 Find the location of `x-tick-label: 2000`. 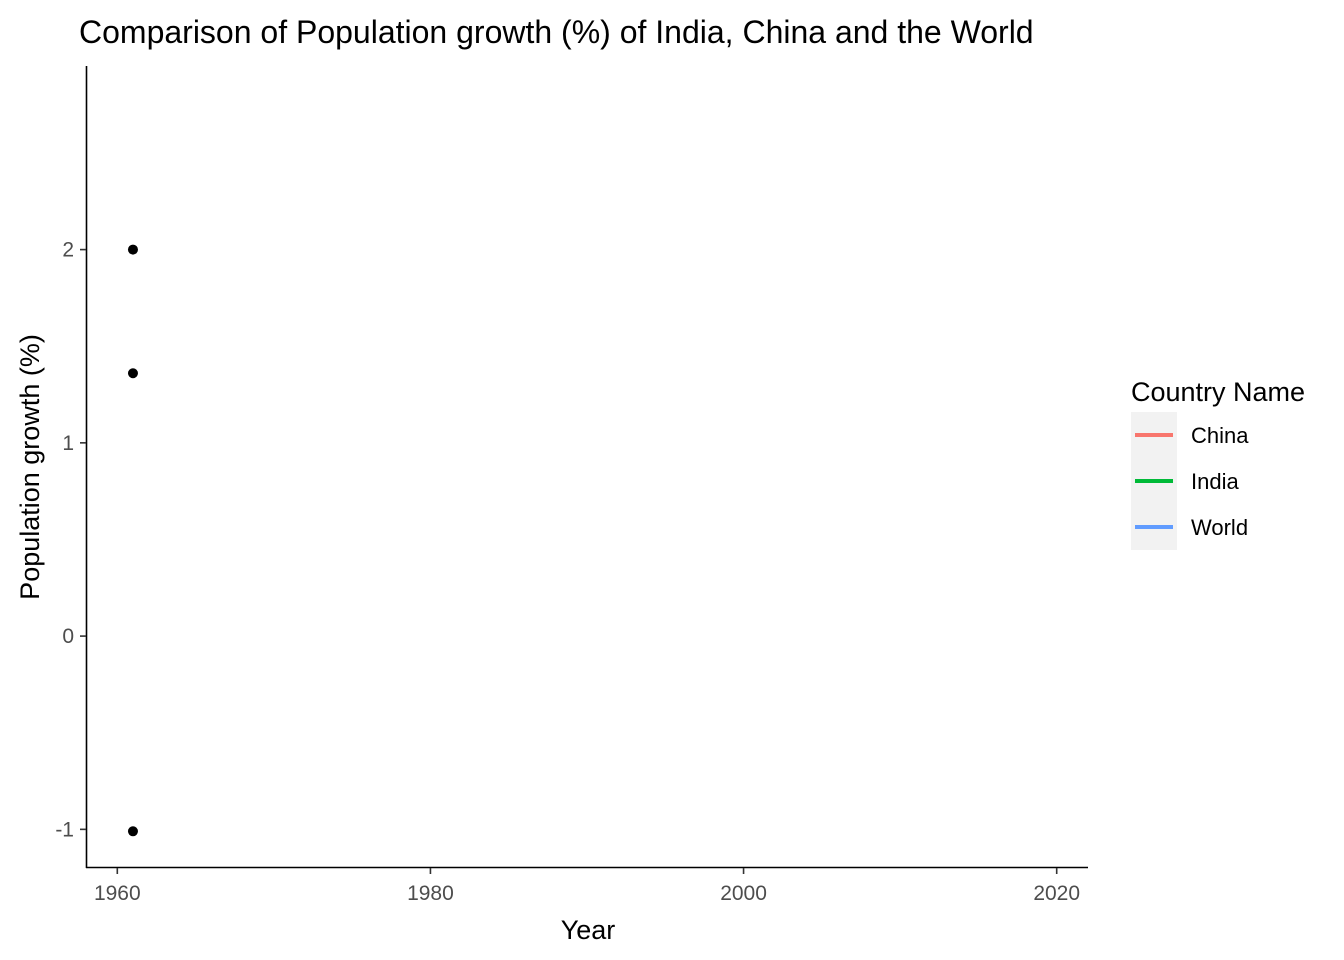

x-tick-label: 2000 is located at coordinates (743, 893).